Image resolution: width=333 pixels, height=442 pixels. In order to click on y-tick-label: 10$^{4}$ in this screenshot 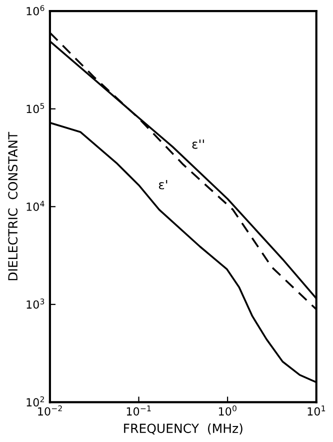, I will do `click(35, 205)`.